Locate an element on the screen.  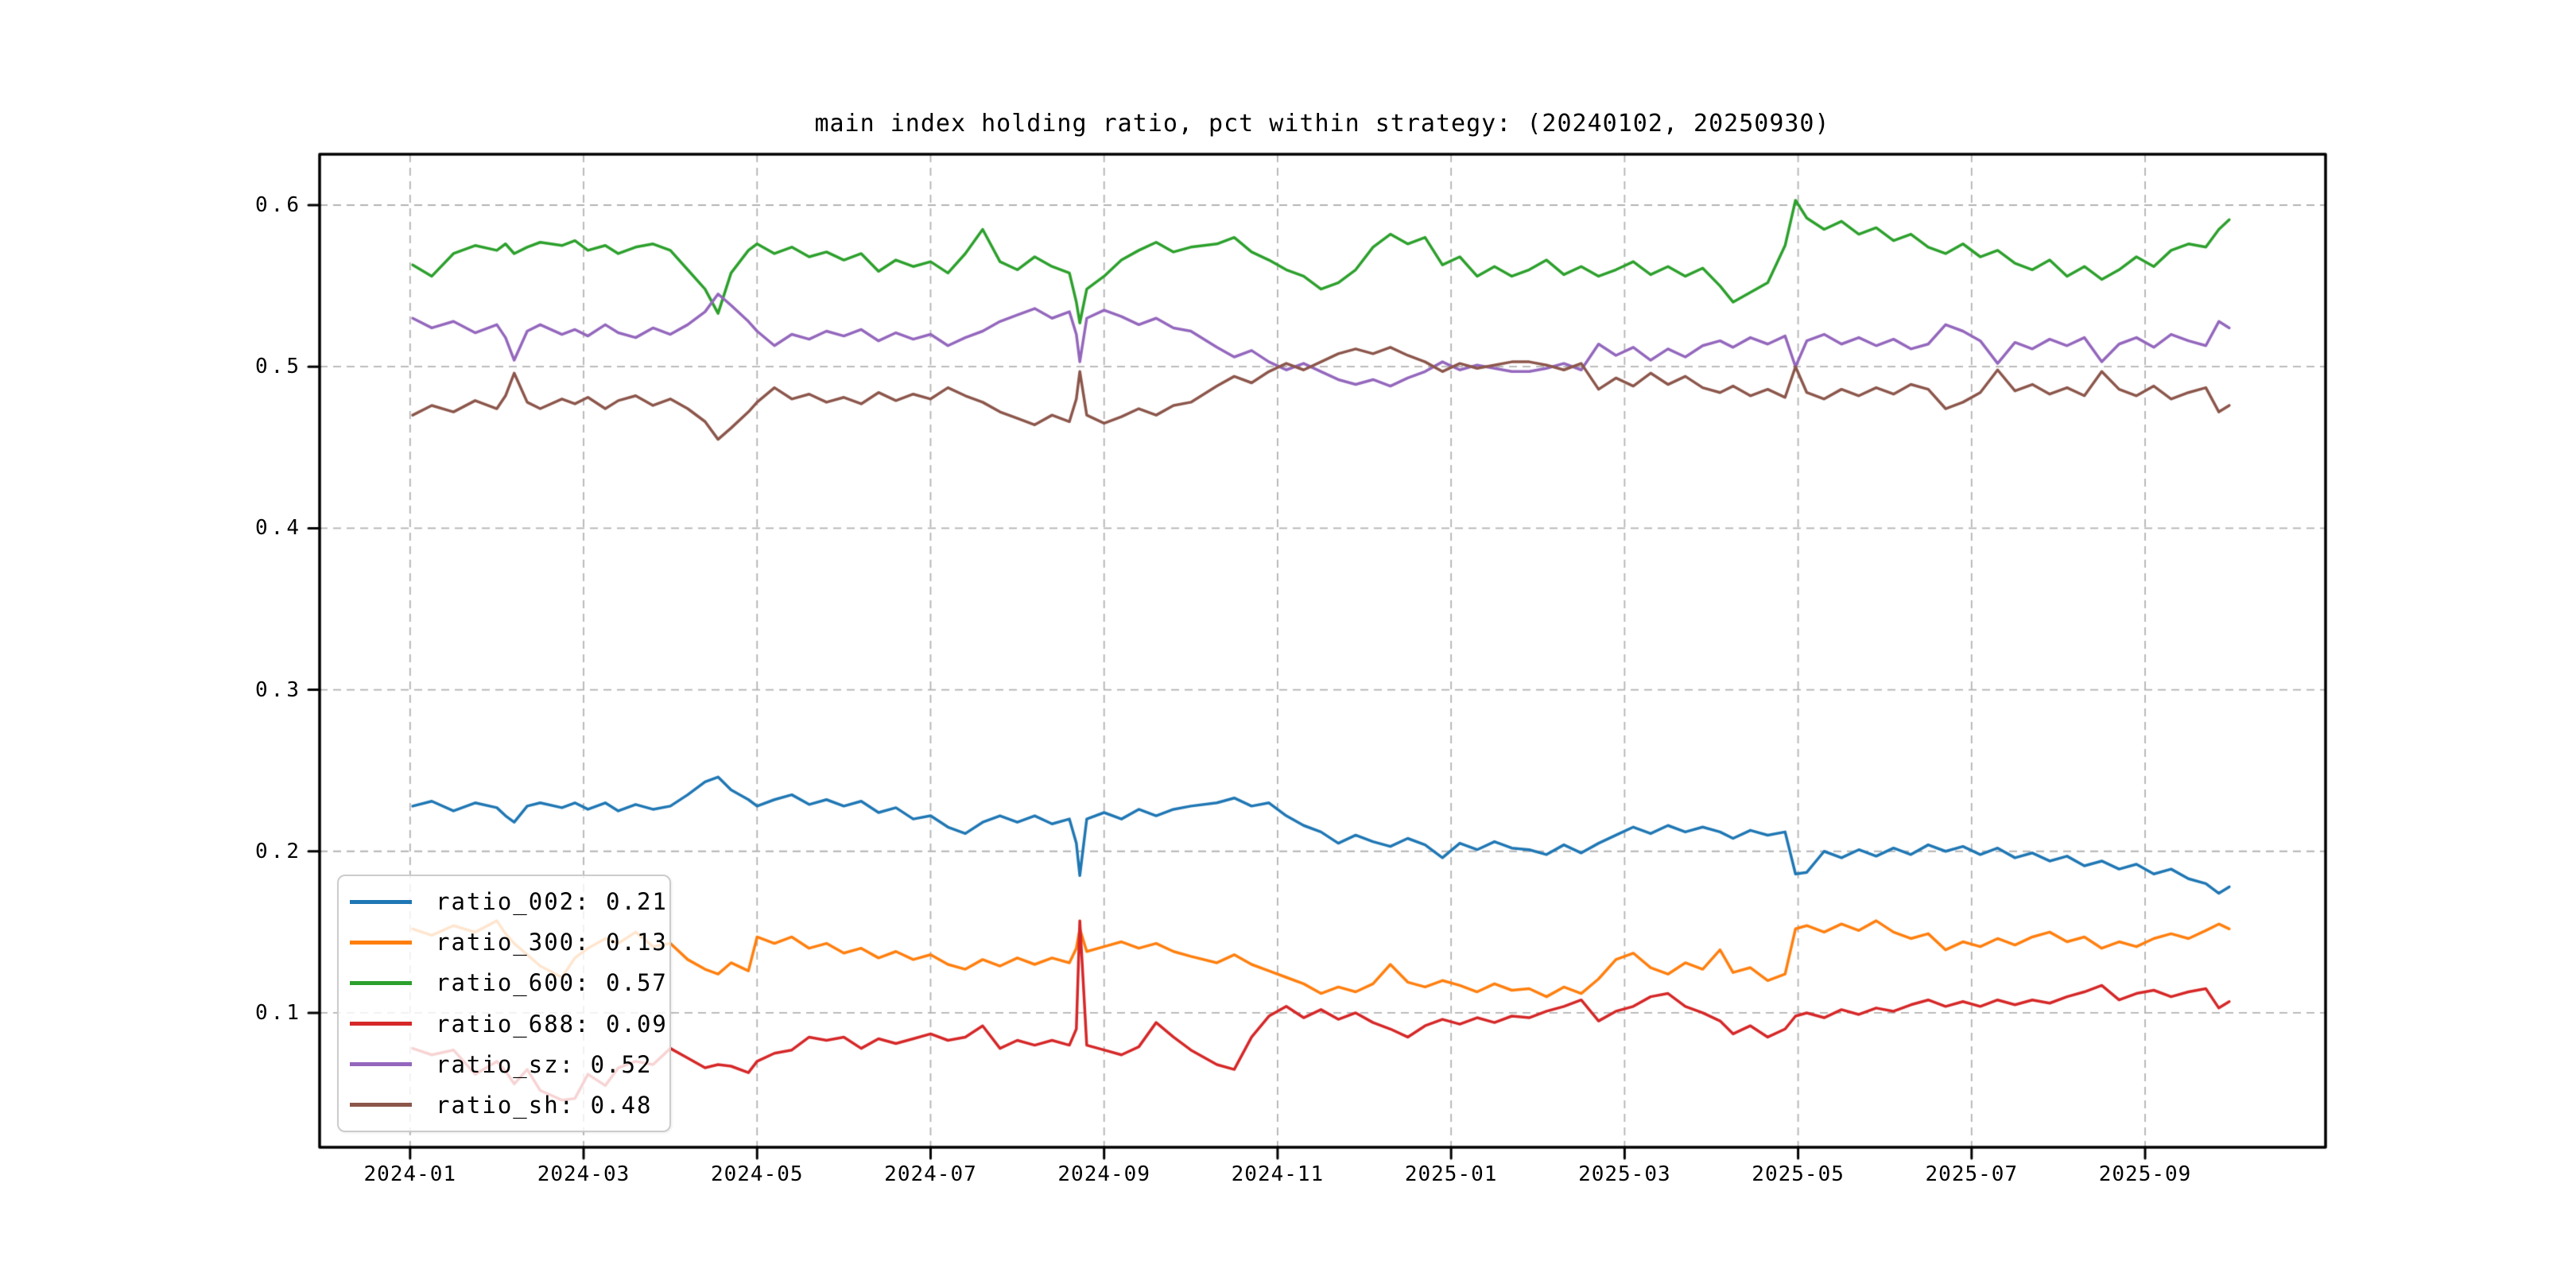
legend-item-ratio_sh: ratio_sh: 0.48 is located at coordinates (504, 1105).